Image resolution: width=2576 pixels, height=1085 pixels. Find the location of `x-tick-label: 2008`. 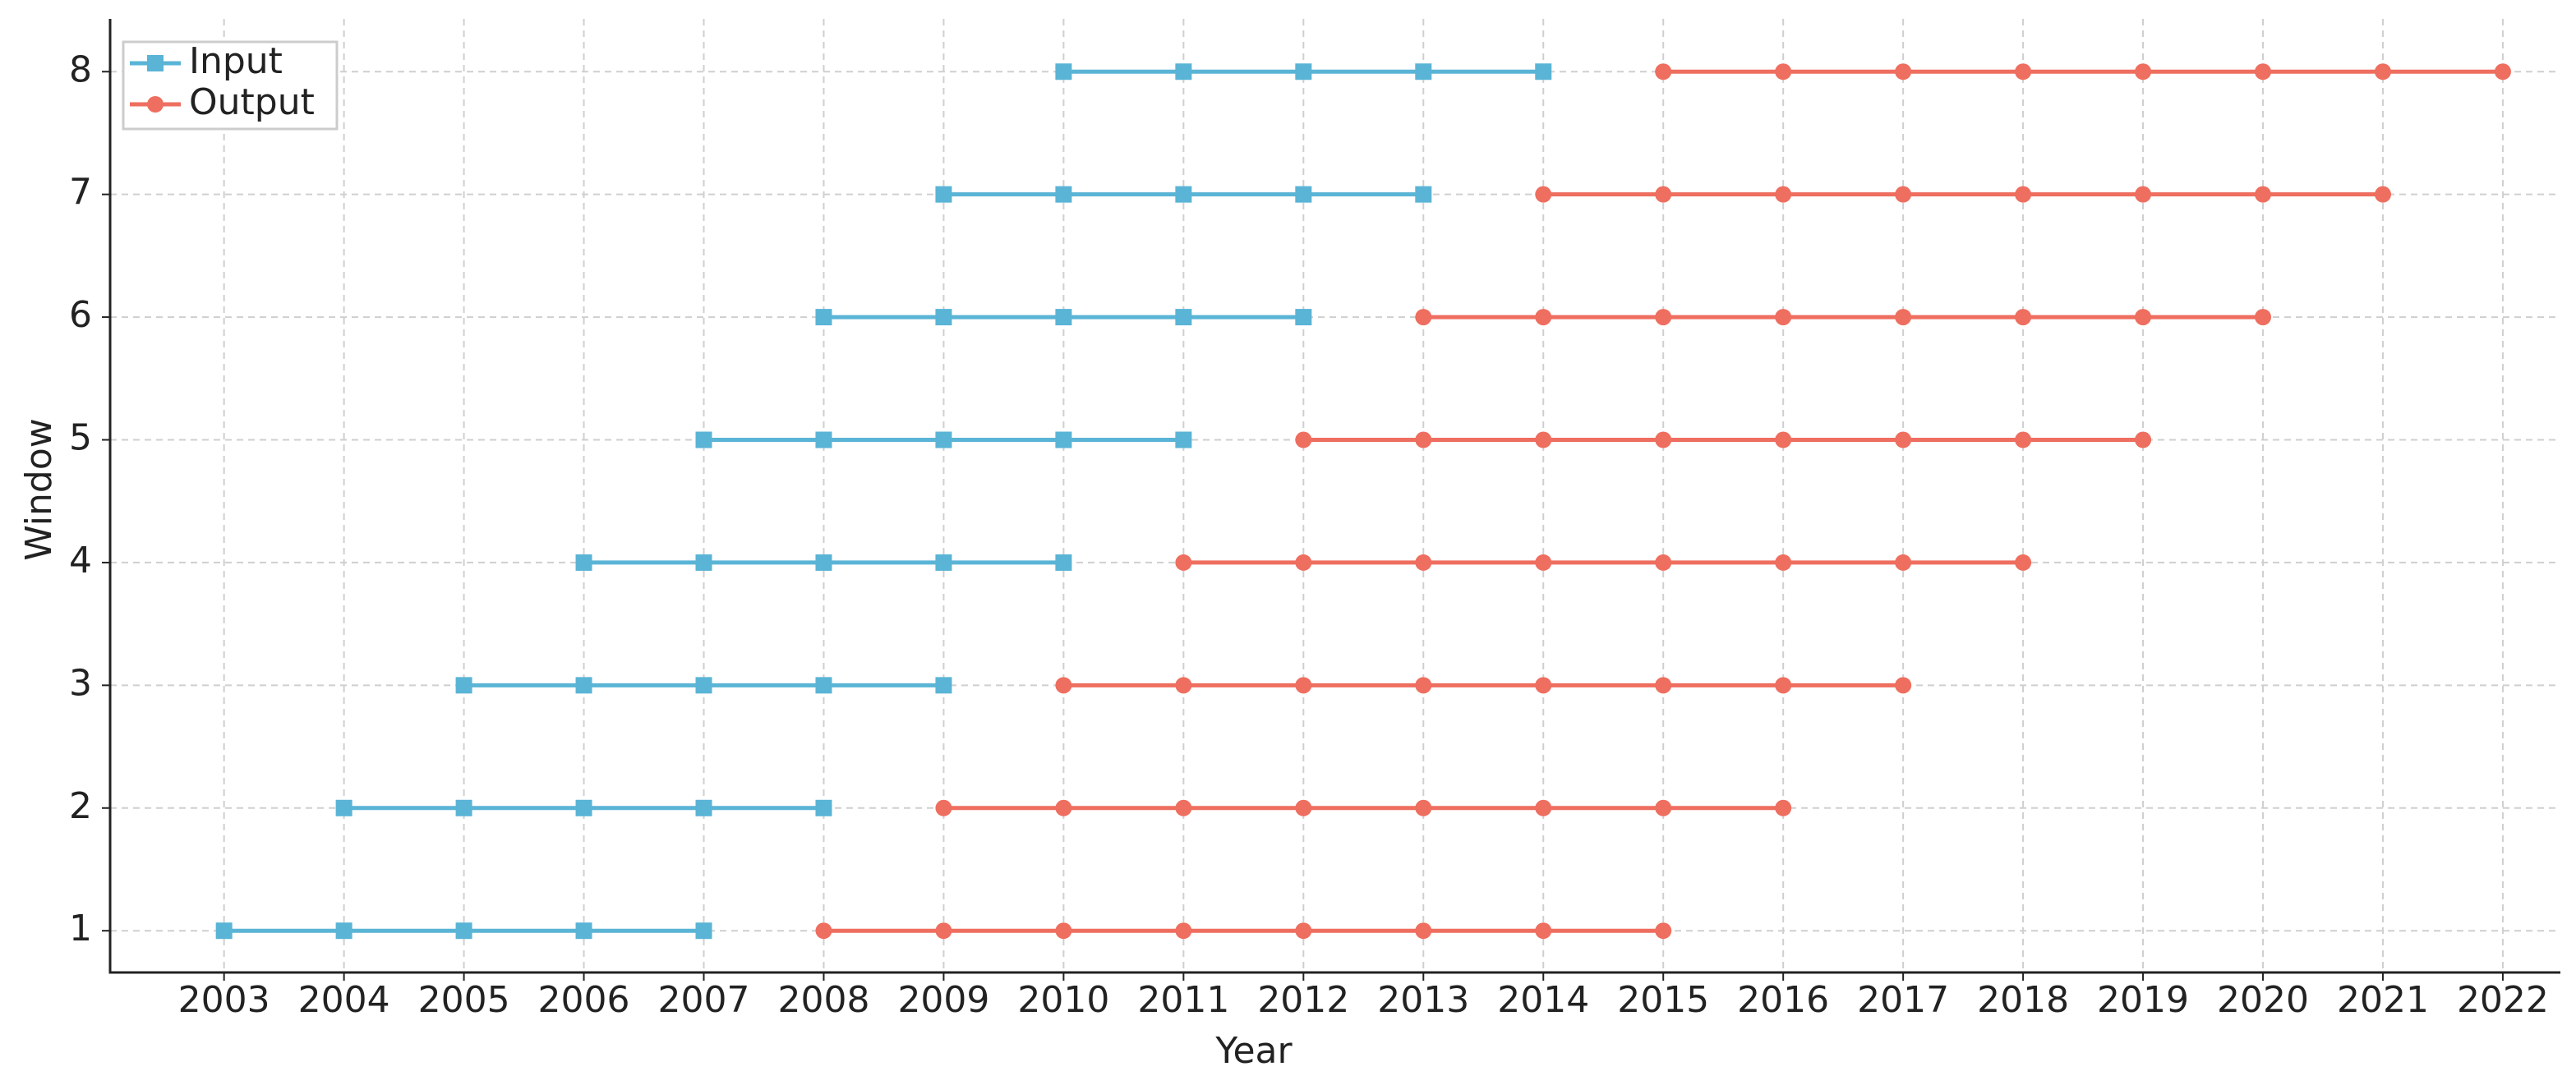

x-tick-label: 2008 is located at coordinates (823, 1000).